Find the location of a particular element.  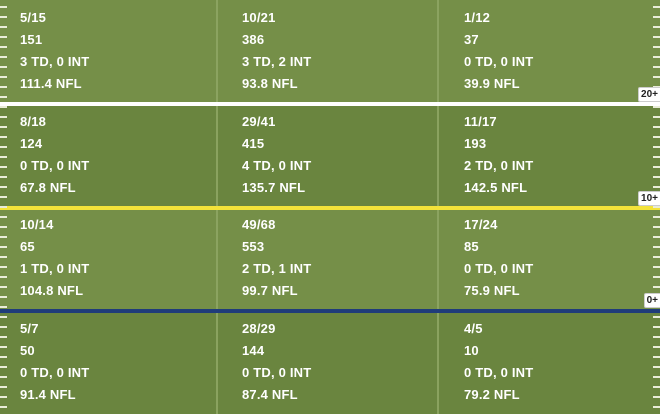

passer-rating: 99.7 NFL is located at coordinates (270, 290).